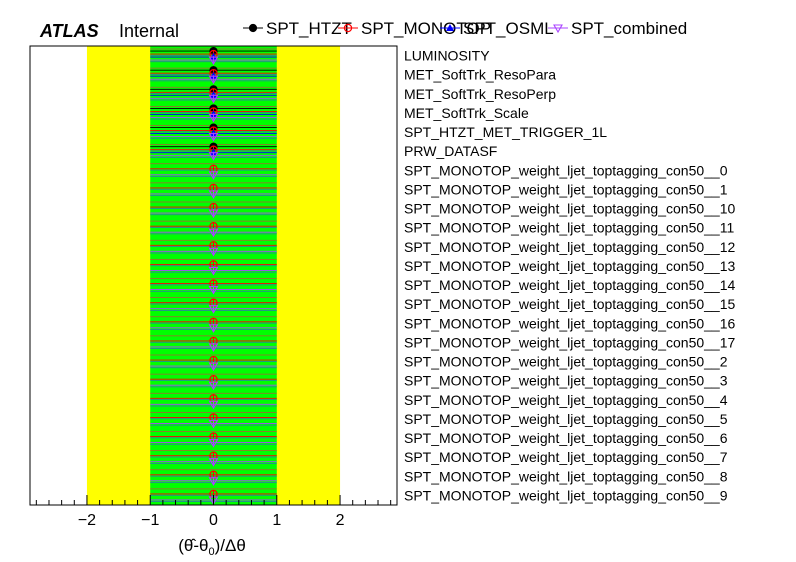  I want to click on nuisance-parameter-label: SPT_HTZT_MET_TRIGGER_1L, so click(505, 132).